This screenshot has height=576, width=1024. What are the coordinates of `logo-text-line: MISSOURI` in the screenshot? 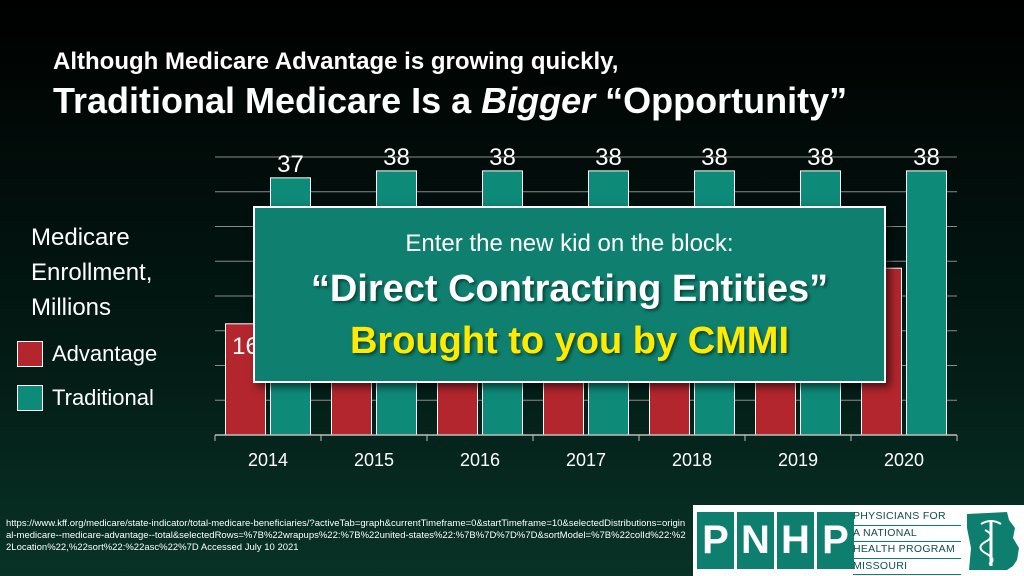 It's located at (907, 567).